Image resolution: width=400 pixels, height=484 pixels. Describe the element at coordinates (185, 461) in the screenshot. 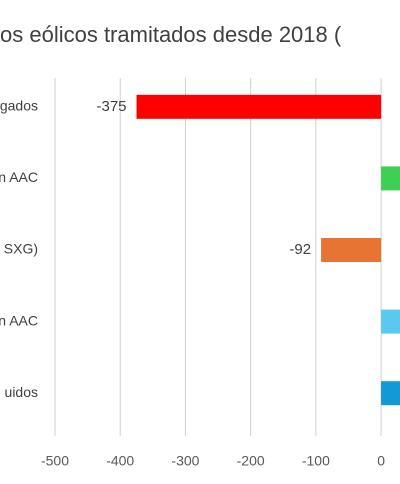

I see `x-tick-label: -300` at that location.